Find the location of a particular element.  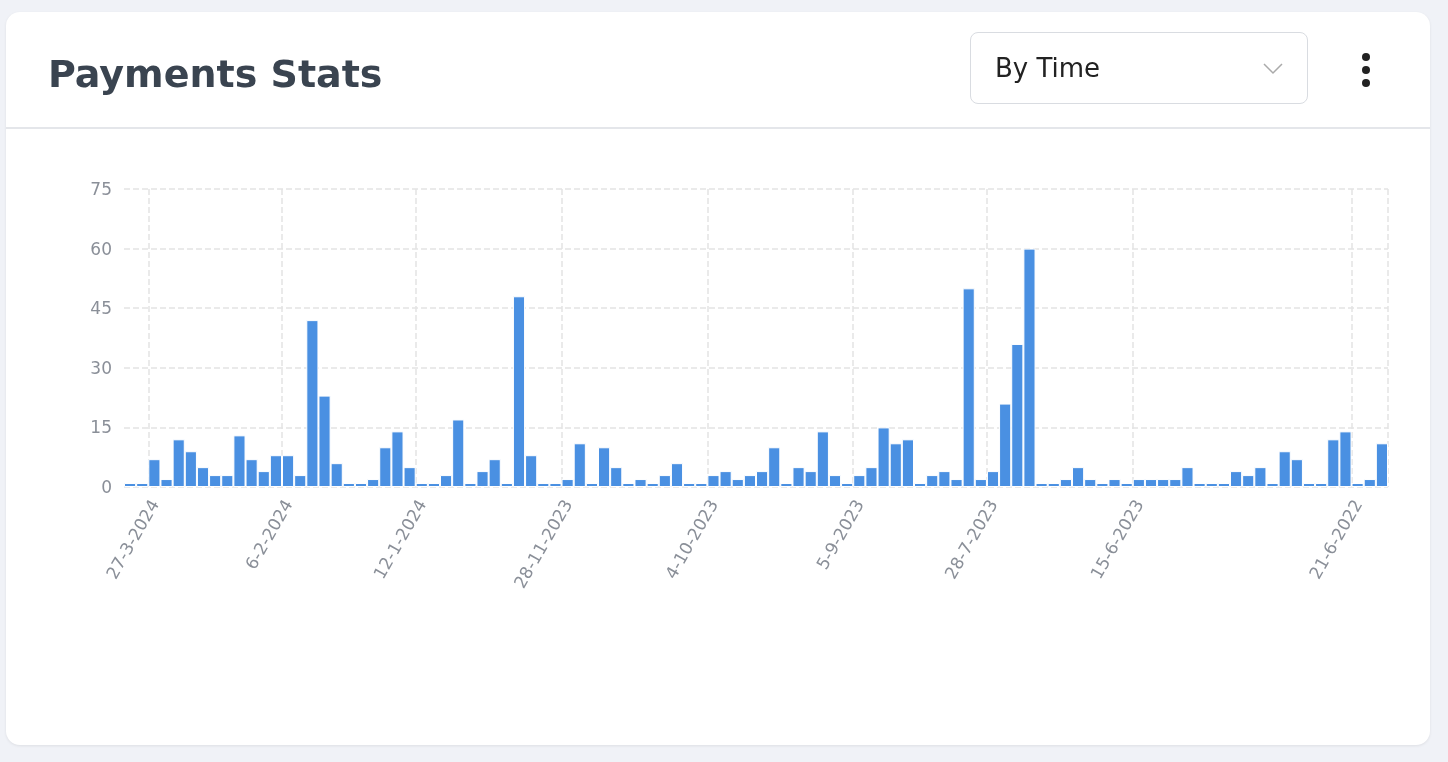

y-tick-label: 15 is located at coordinates (101, 427).